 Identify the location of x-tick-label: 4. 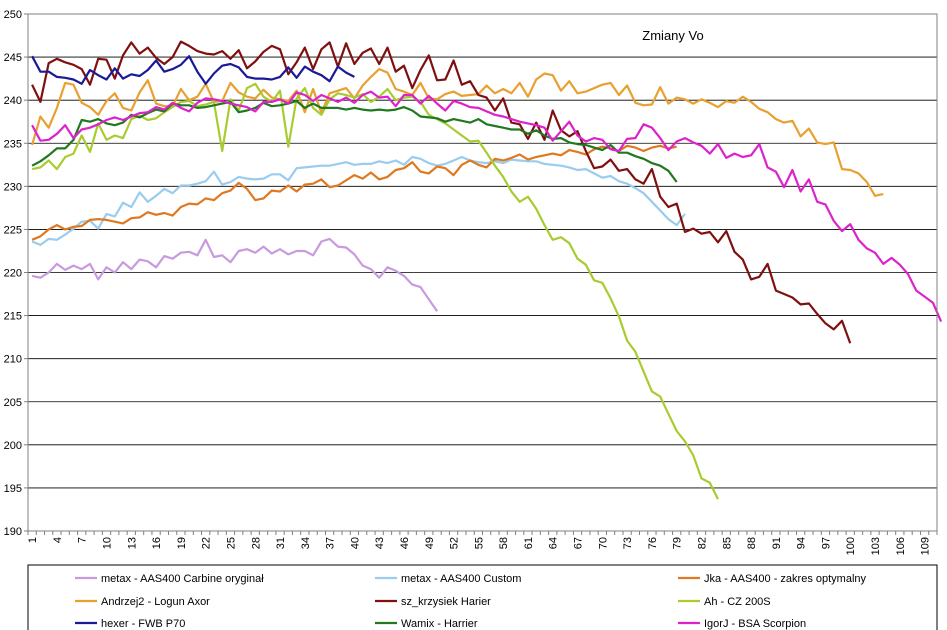
(58, 540).